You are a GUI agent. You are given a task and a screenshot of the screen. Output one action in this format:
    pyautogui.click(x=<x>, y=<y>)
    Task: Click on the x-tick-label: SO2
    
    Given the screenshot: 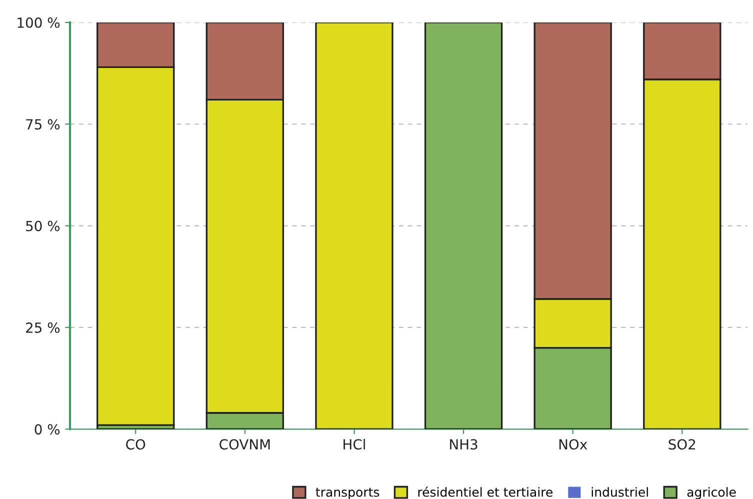 What is the action you would take?
    pyautogui.click(x=682, y=444)
    